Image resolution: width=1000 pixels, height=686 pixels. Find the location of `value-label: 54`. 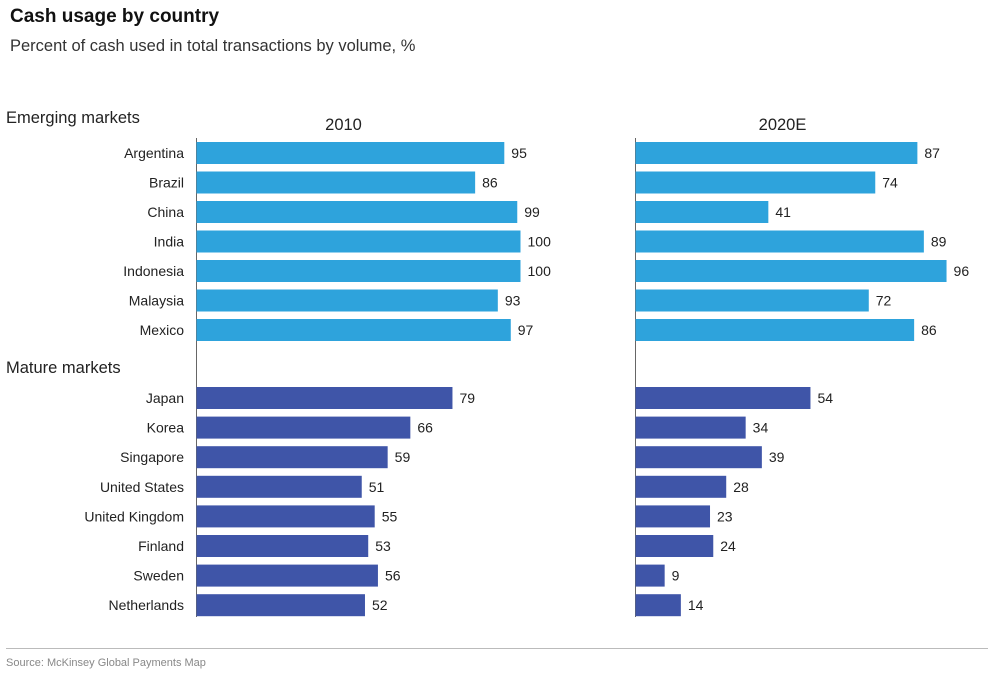

value-label: 54 is located at coordinates (825, 398).